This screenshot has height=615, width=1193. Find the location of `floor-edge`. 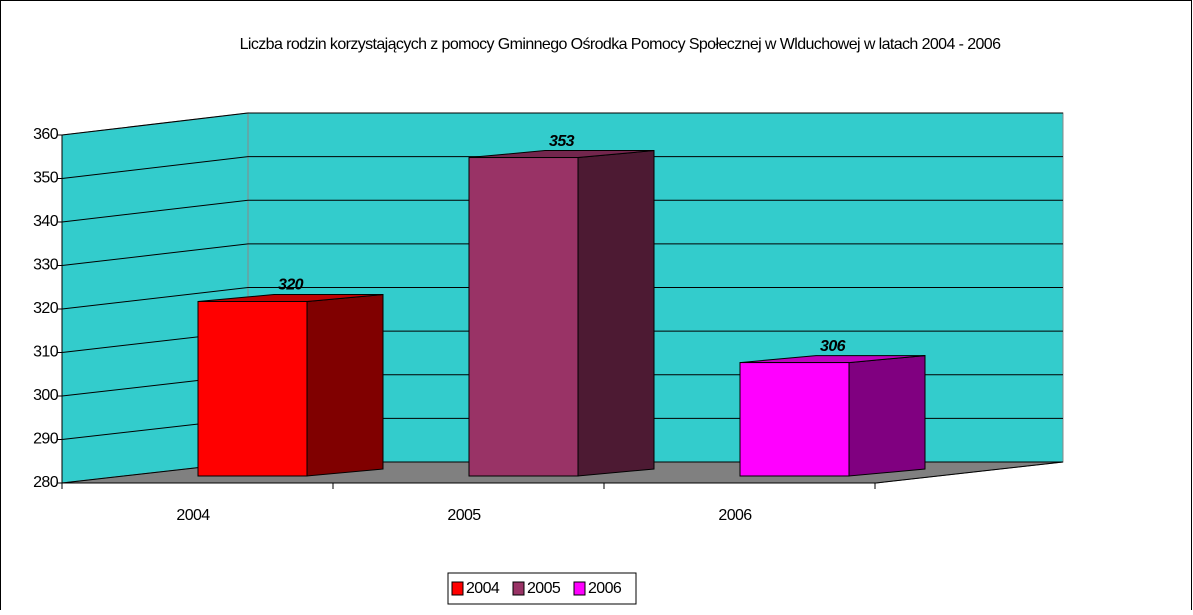

floor-edge is located at coordinates (969, 472).